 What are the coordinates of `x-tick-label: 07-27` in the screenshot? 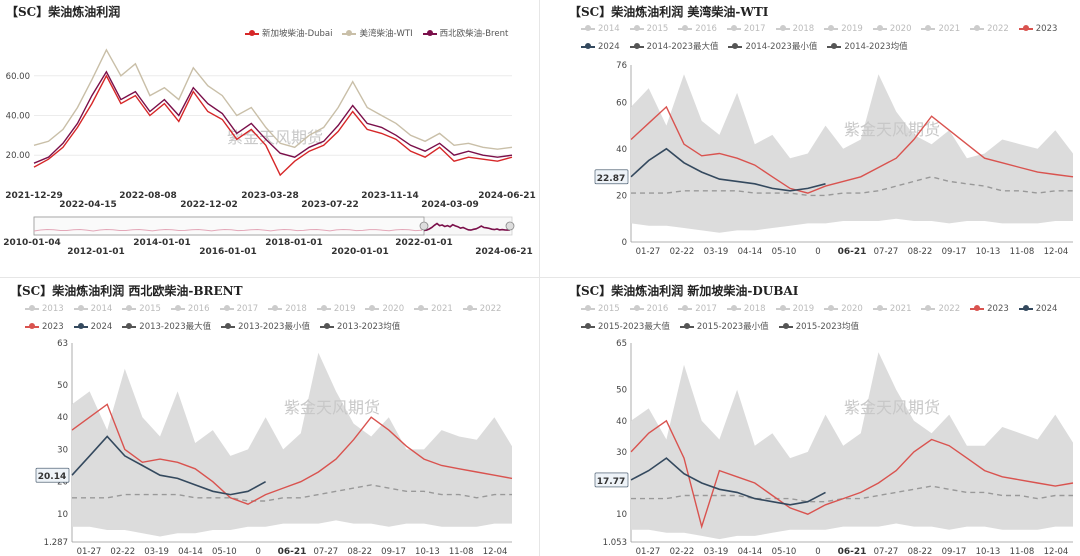 It's located at (886, 551).